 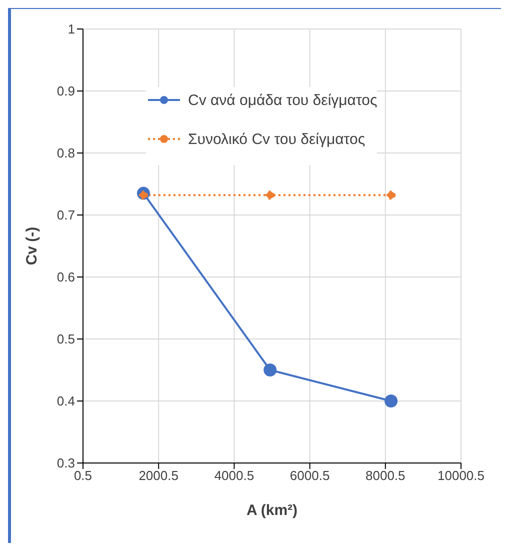 I want to click on x-tick-label: 8000.5, so click(x=386, y=476).